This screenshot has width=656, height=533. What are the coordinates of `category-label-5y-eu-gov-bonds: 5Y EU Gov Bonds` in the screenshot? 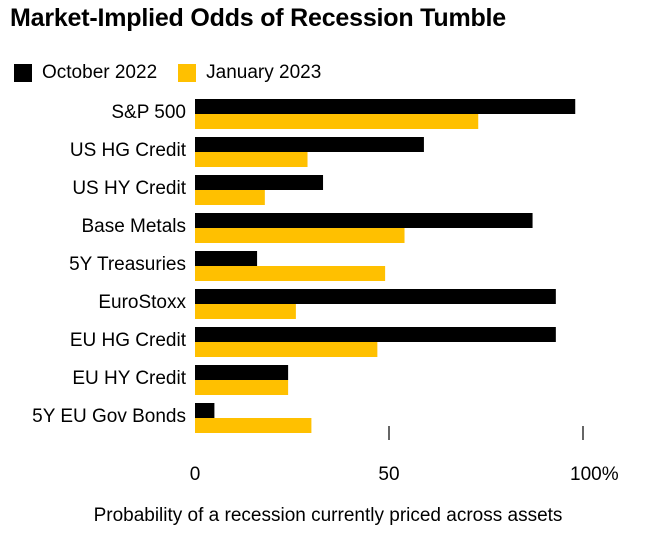 It's located at (109, 416).